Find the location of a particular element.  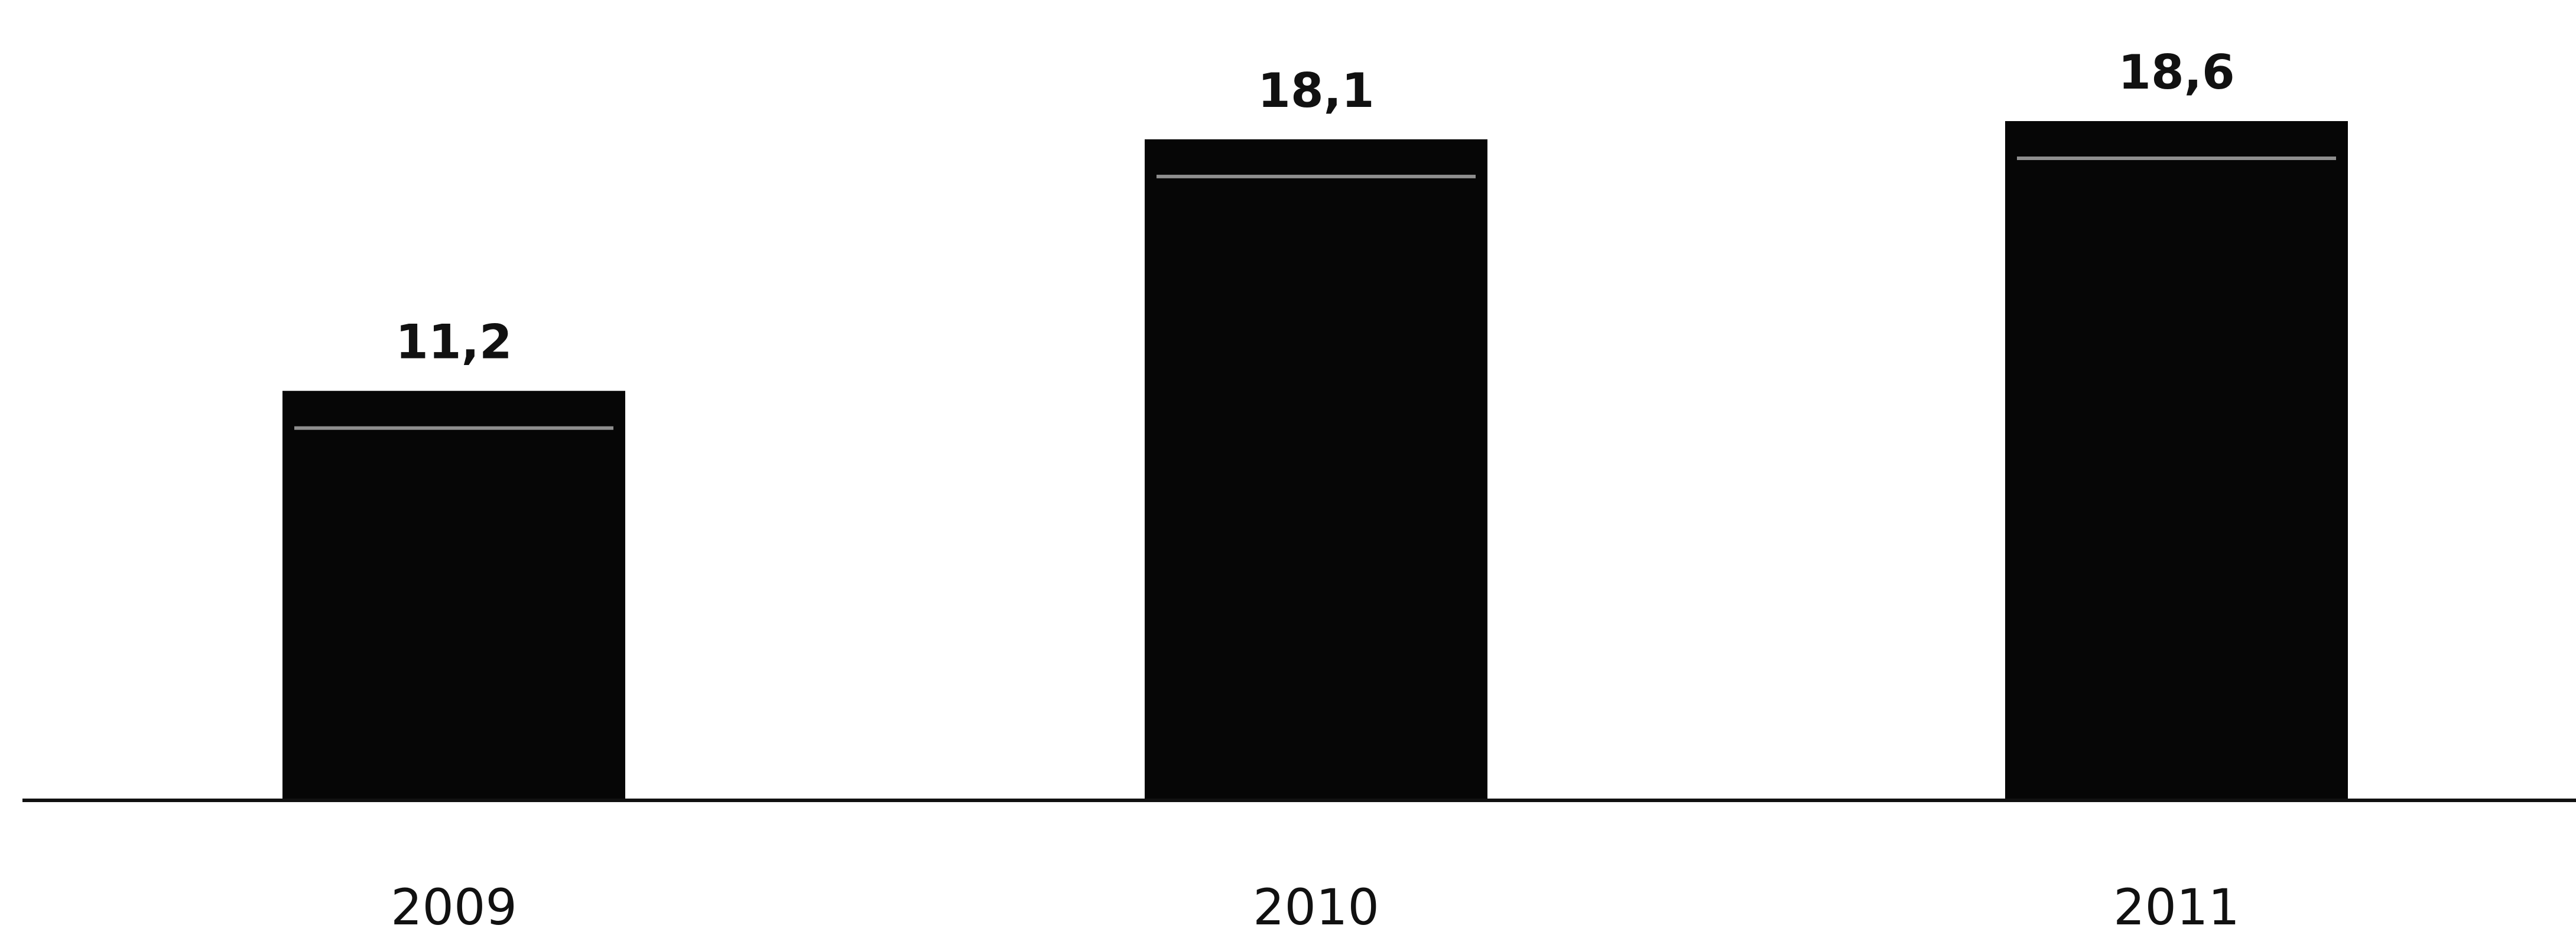

bar-2010 is located at coordinates (1316, 469).